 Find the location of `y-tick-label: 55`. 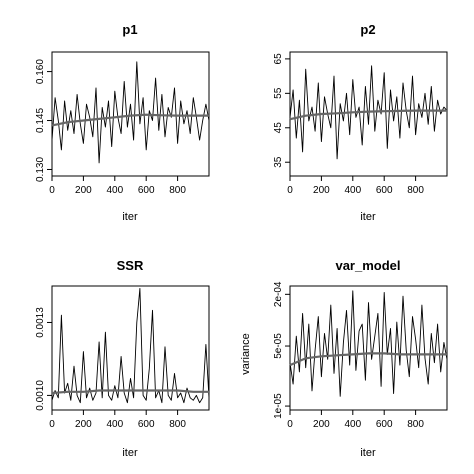

y-tick-label: 55 is located at coordinates (278, 93).